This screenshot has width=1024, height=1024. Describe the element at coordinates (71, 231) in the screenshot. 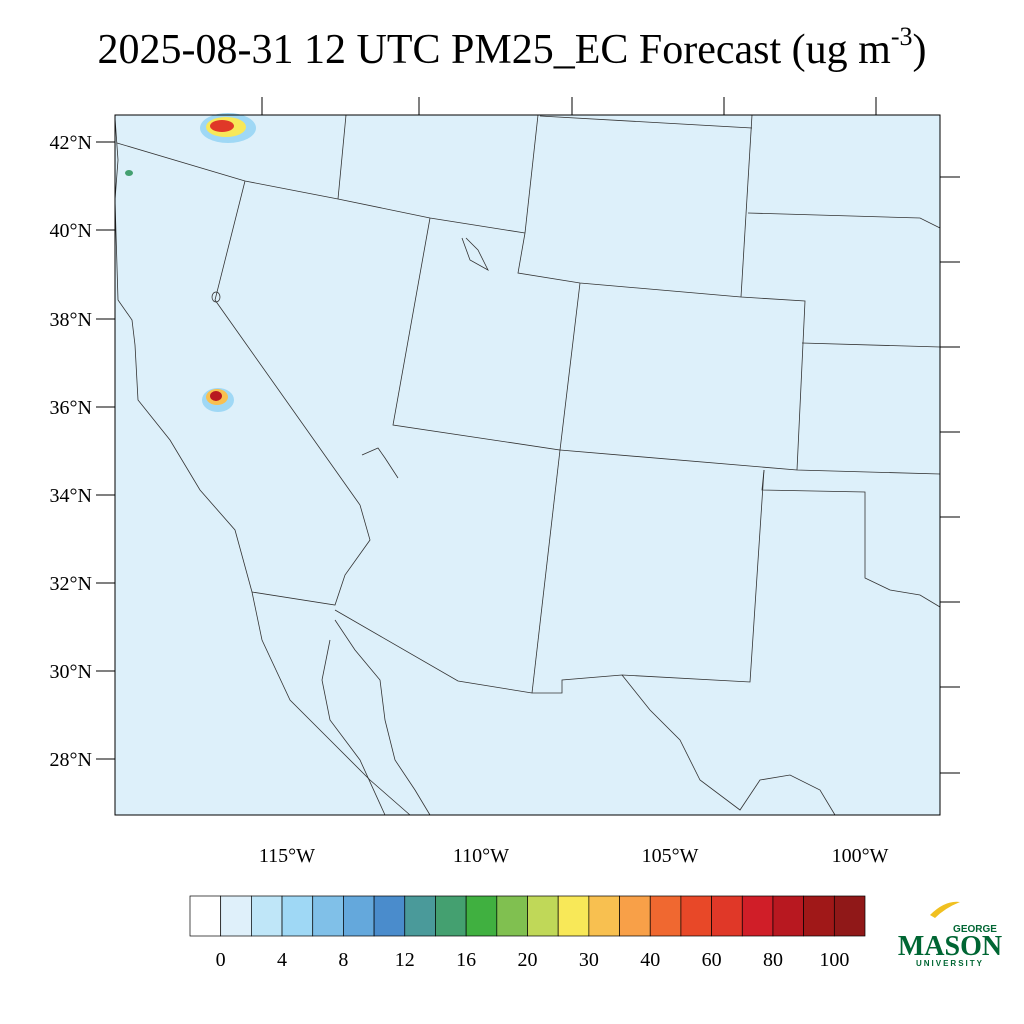

I see `lat-label: 40°N` at that location.